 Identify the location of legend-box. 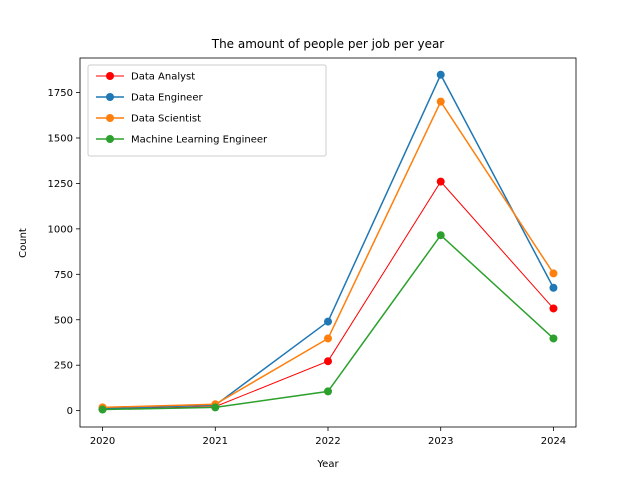
(207, 110).